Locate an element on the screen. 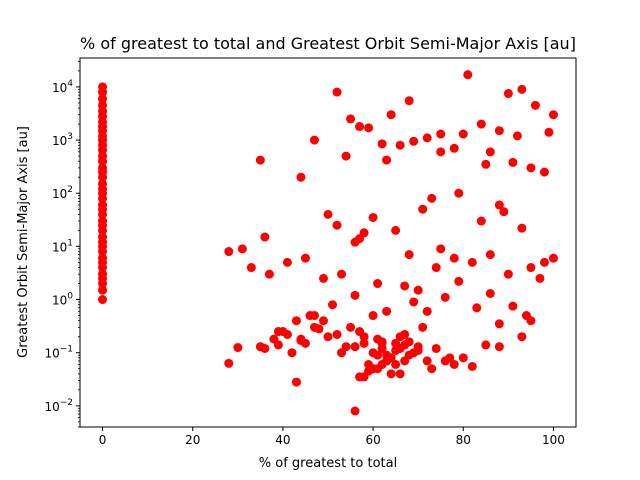 This screenshot has width=640, height=480. y-tick-label: 10³ is located at coordinates (62, 140).